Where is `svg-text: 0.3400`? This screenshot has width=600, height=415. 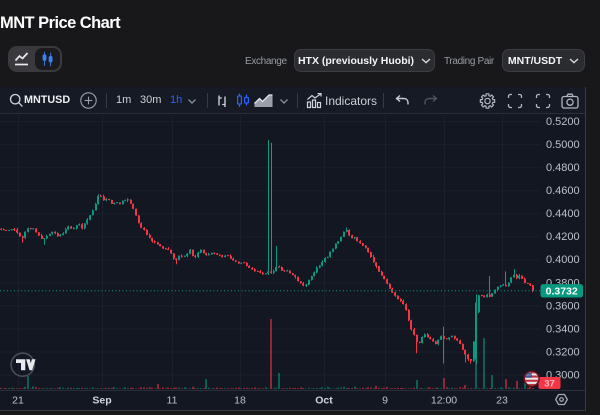 svg-text: 0.3400 is located at coordinates (563, 329).